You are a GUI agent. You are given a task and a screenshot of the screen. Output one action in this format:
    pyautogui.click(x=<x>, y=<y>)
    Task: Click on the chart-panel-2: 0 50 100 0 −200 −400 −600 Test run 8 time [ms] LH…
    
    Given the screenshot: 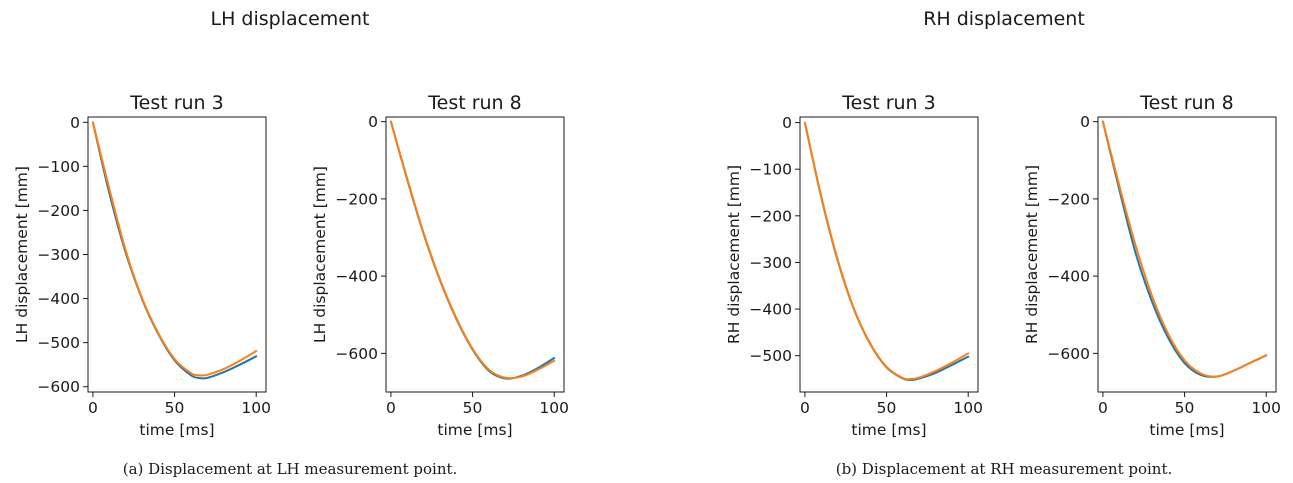 What is the action you would take?
    pyautogui.click(x=440, y=265)
    